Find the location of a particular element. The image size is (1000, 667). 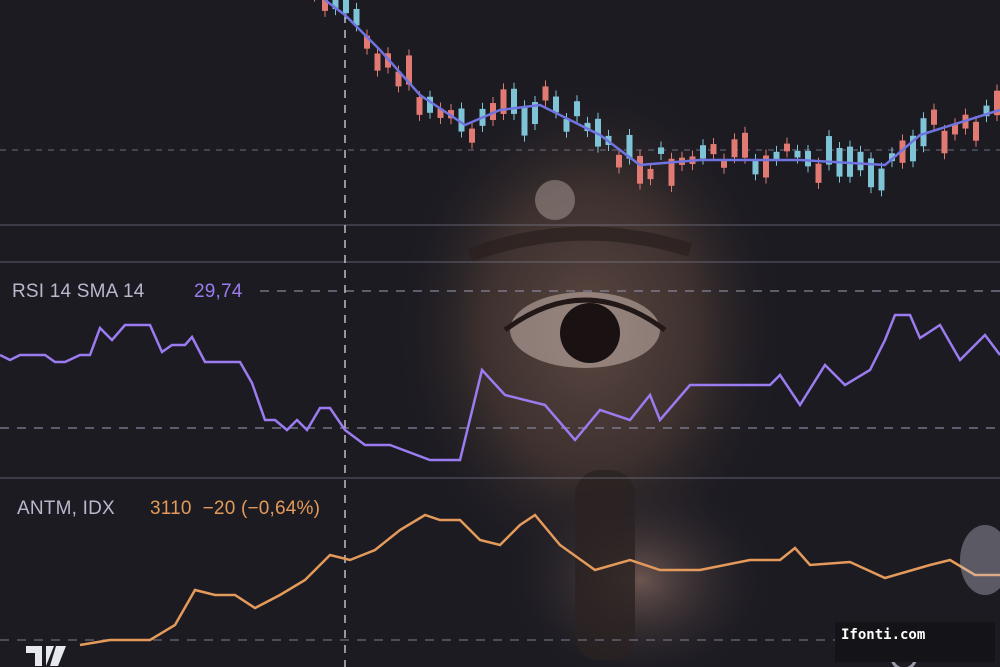

watermark: Ifonti.com is located at coordinates (915, 642).